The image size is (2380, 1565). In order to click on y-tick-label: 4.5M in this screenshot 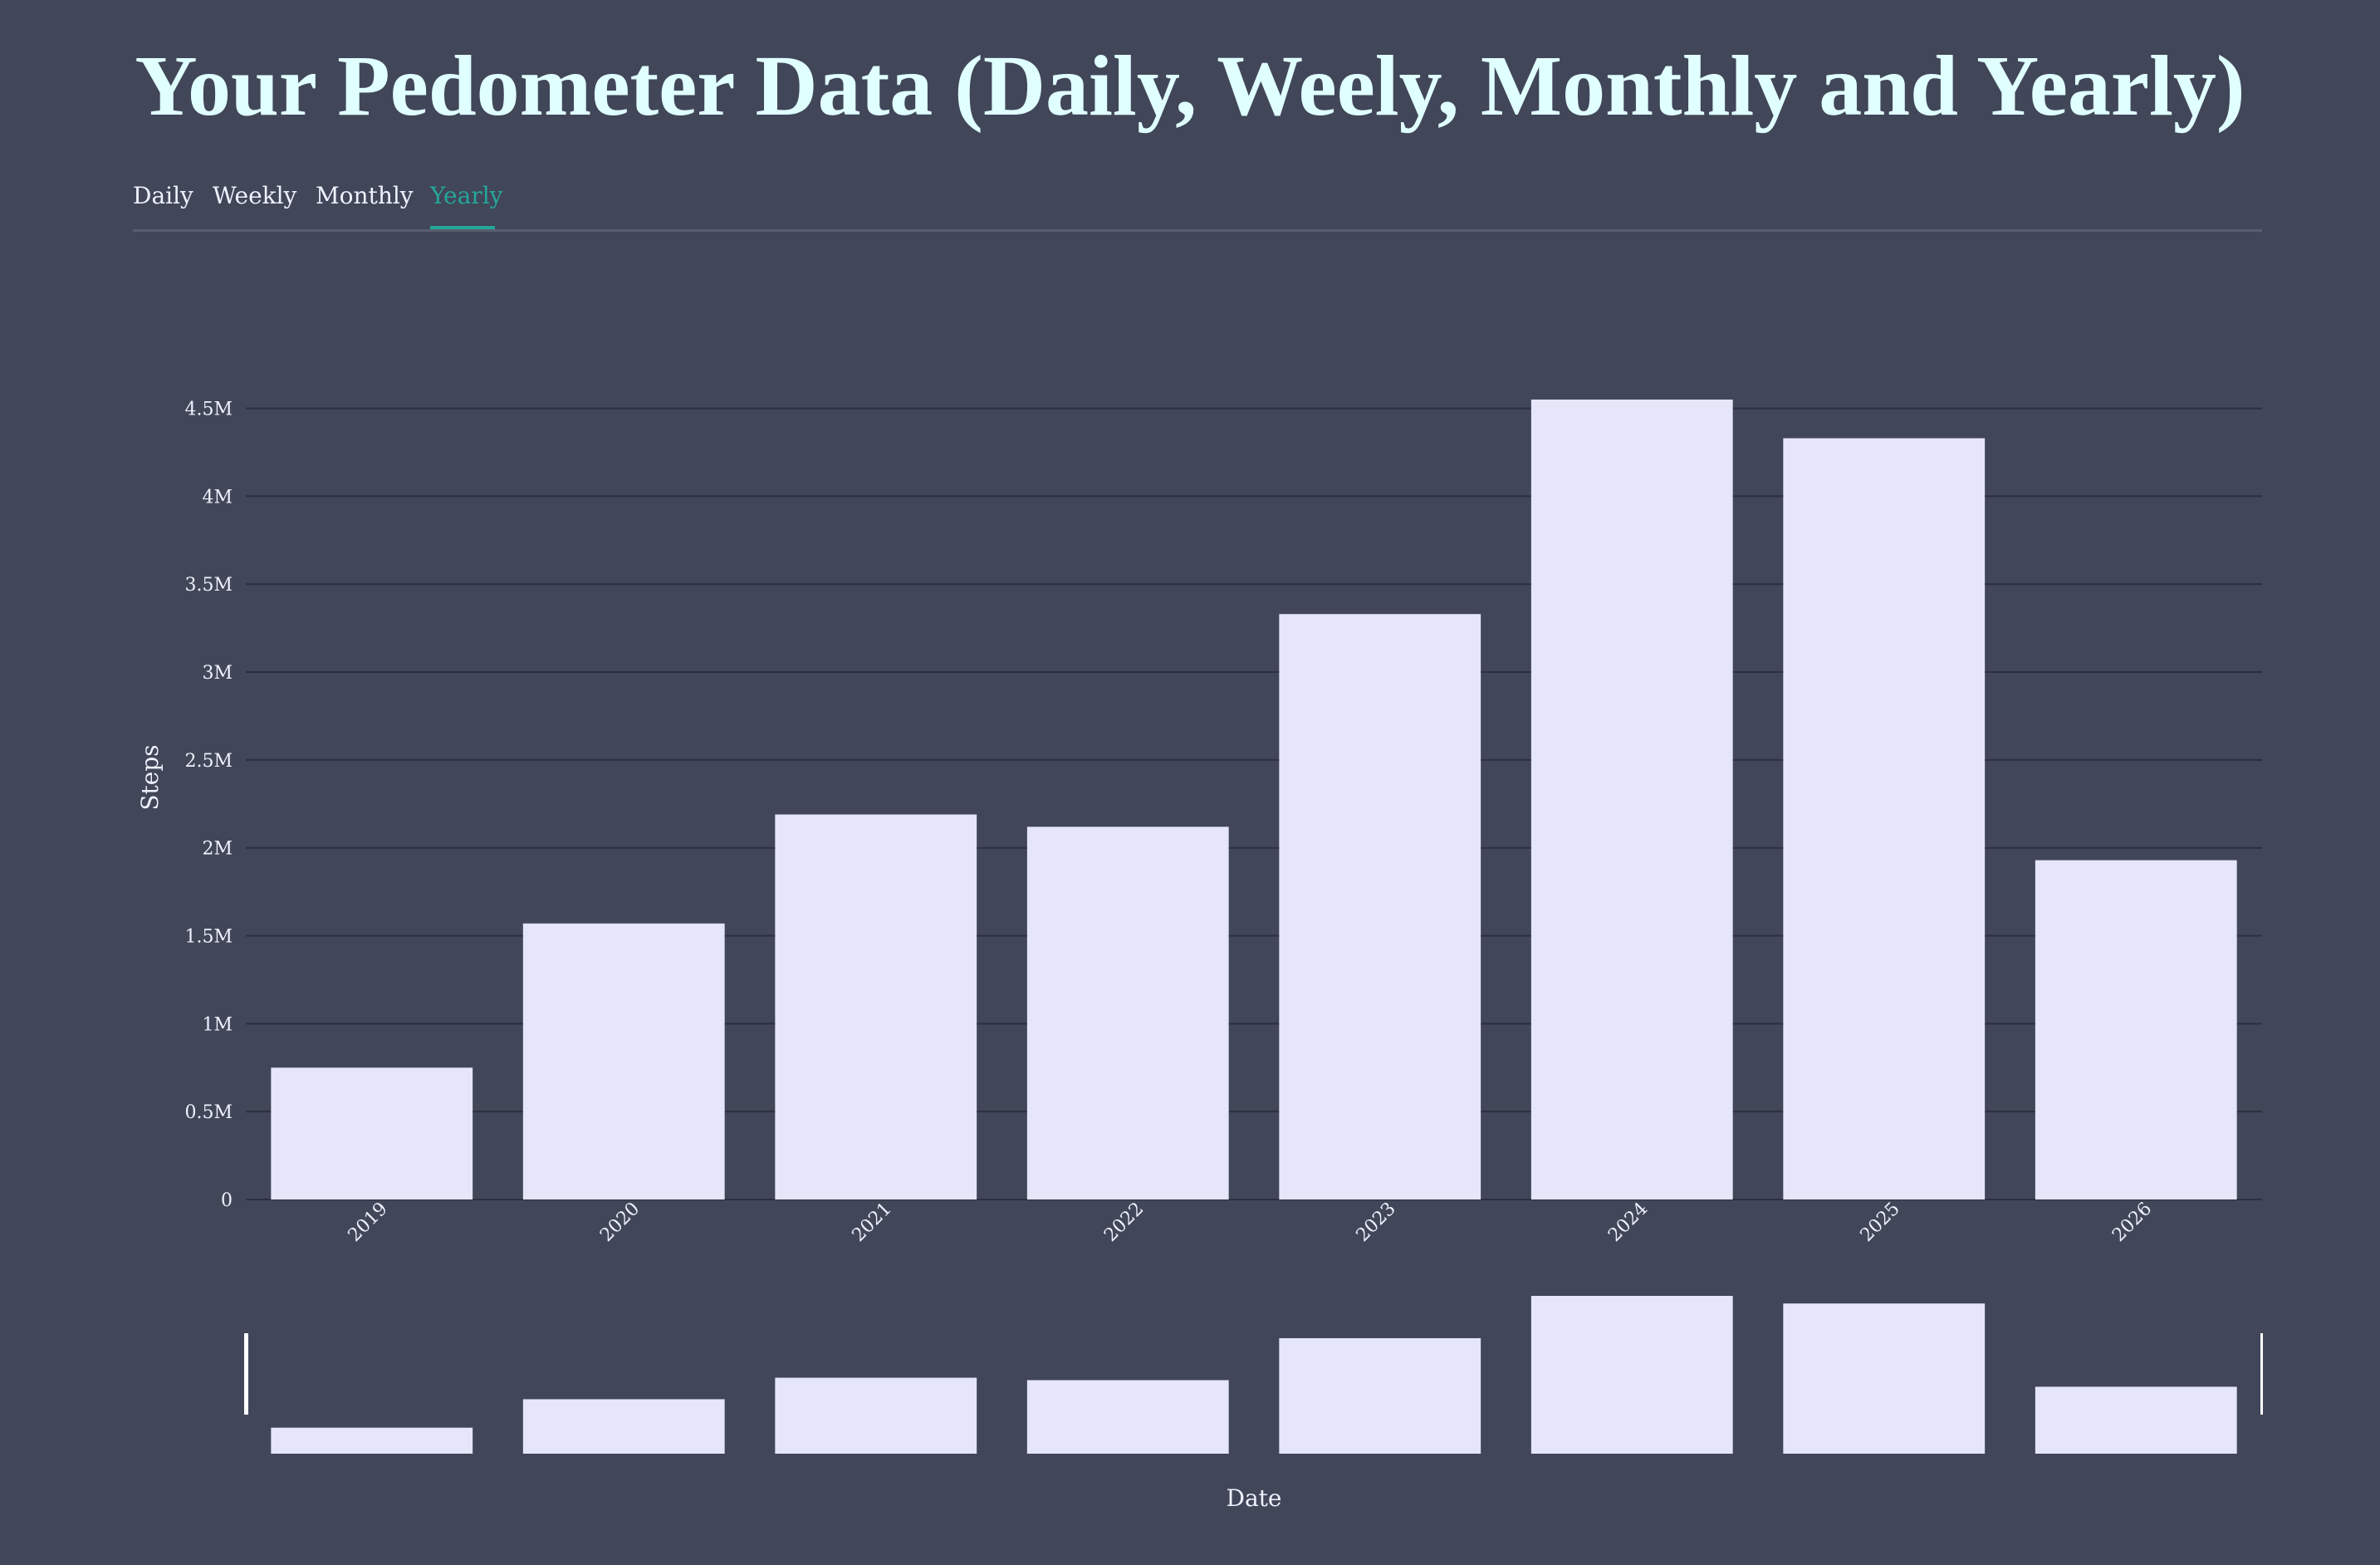, I will do `click(208, 410)`.